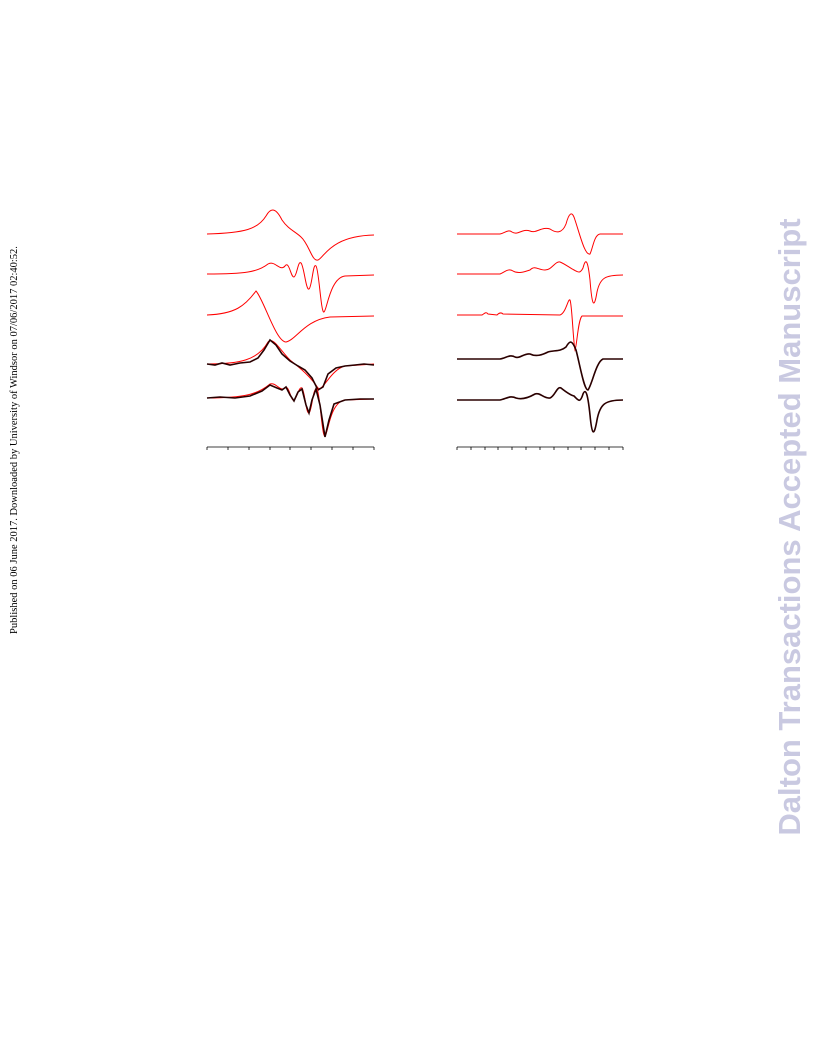  I want to click on figure-right, so click(540, 331).